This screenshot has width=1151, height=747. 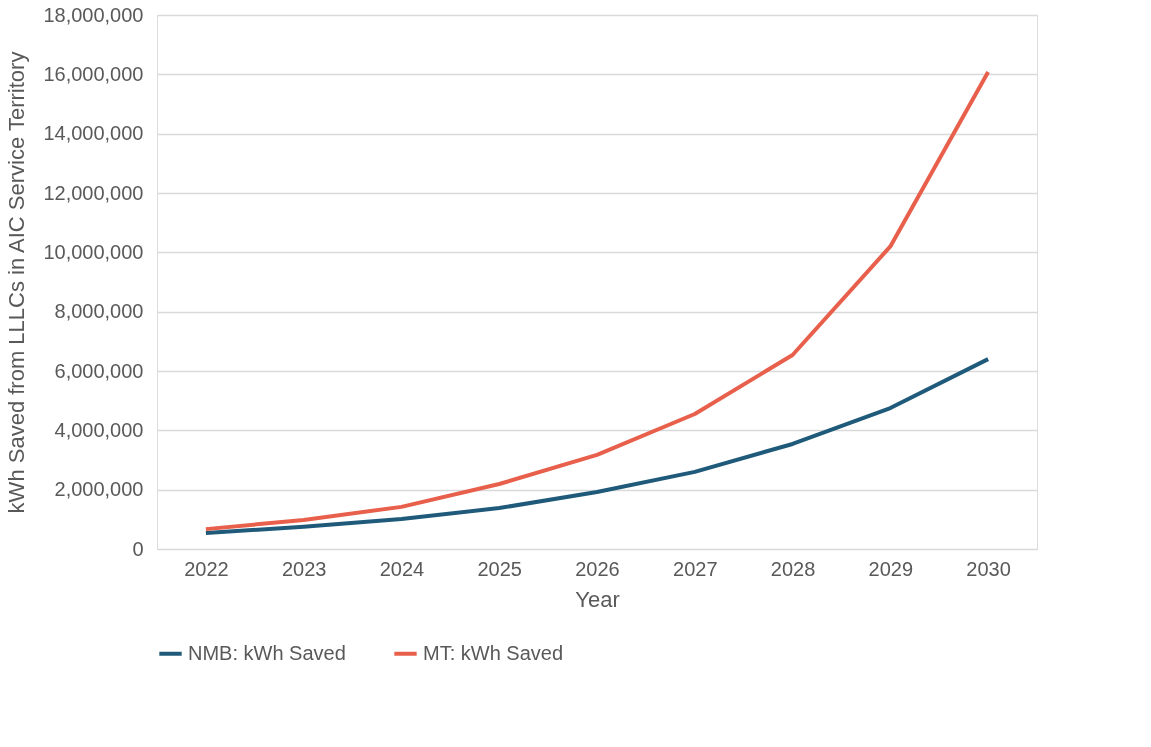 What do you see at coordinates (402, 568) in the screenshot?
I see `x-tick-label: 2024` at bounding box center [402, 568].